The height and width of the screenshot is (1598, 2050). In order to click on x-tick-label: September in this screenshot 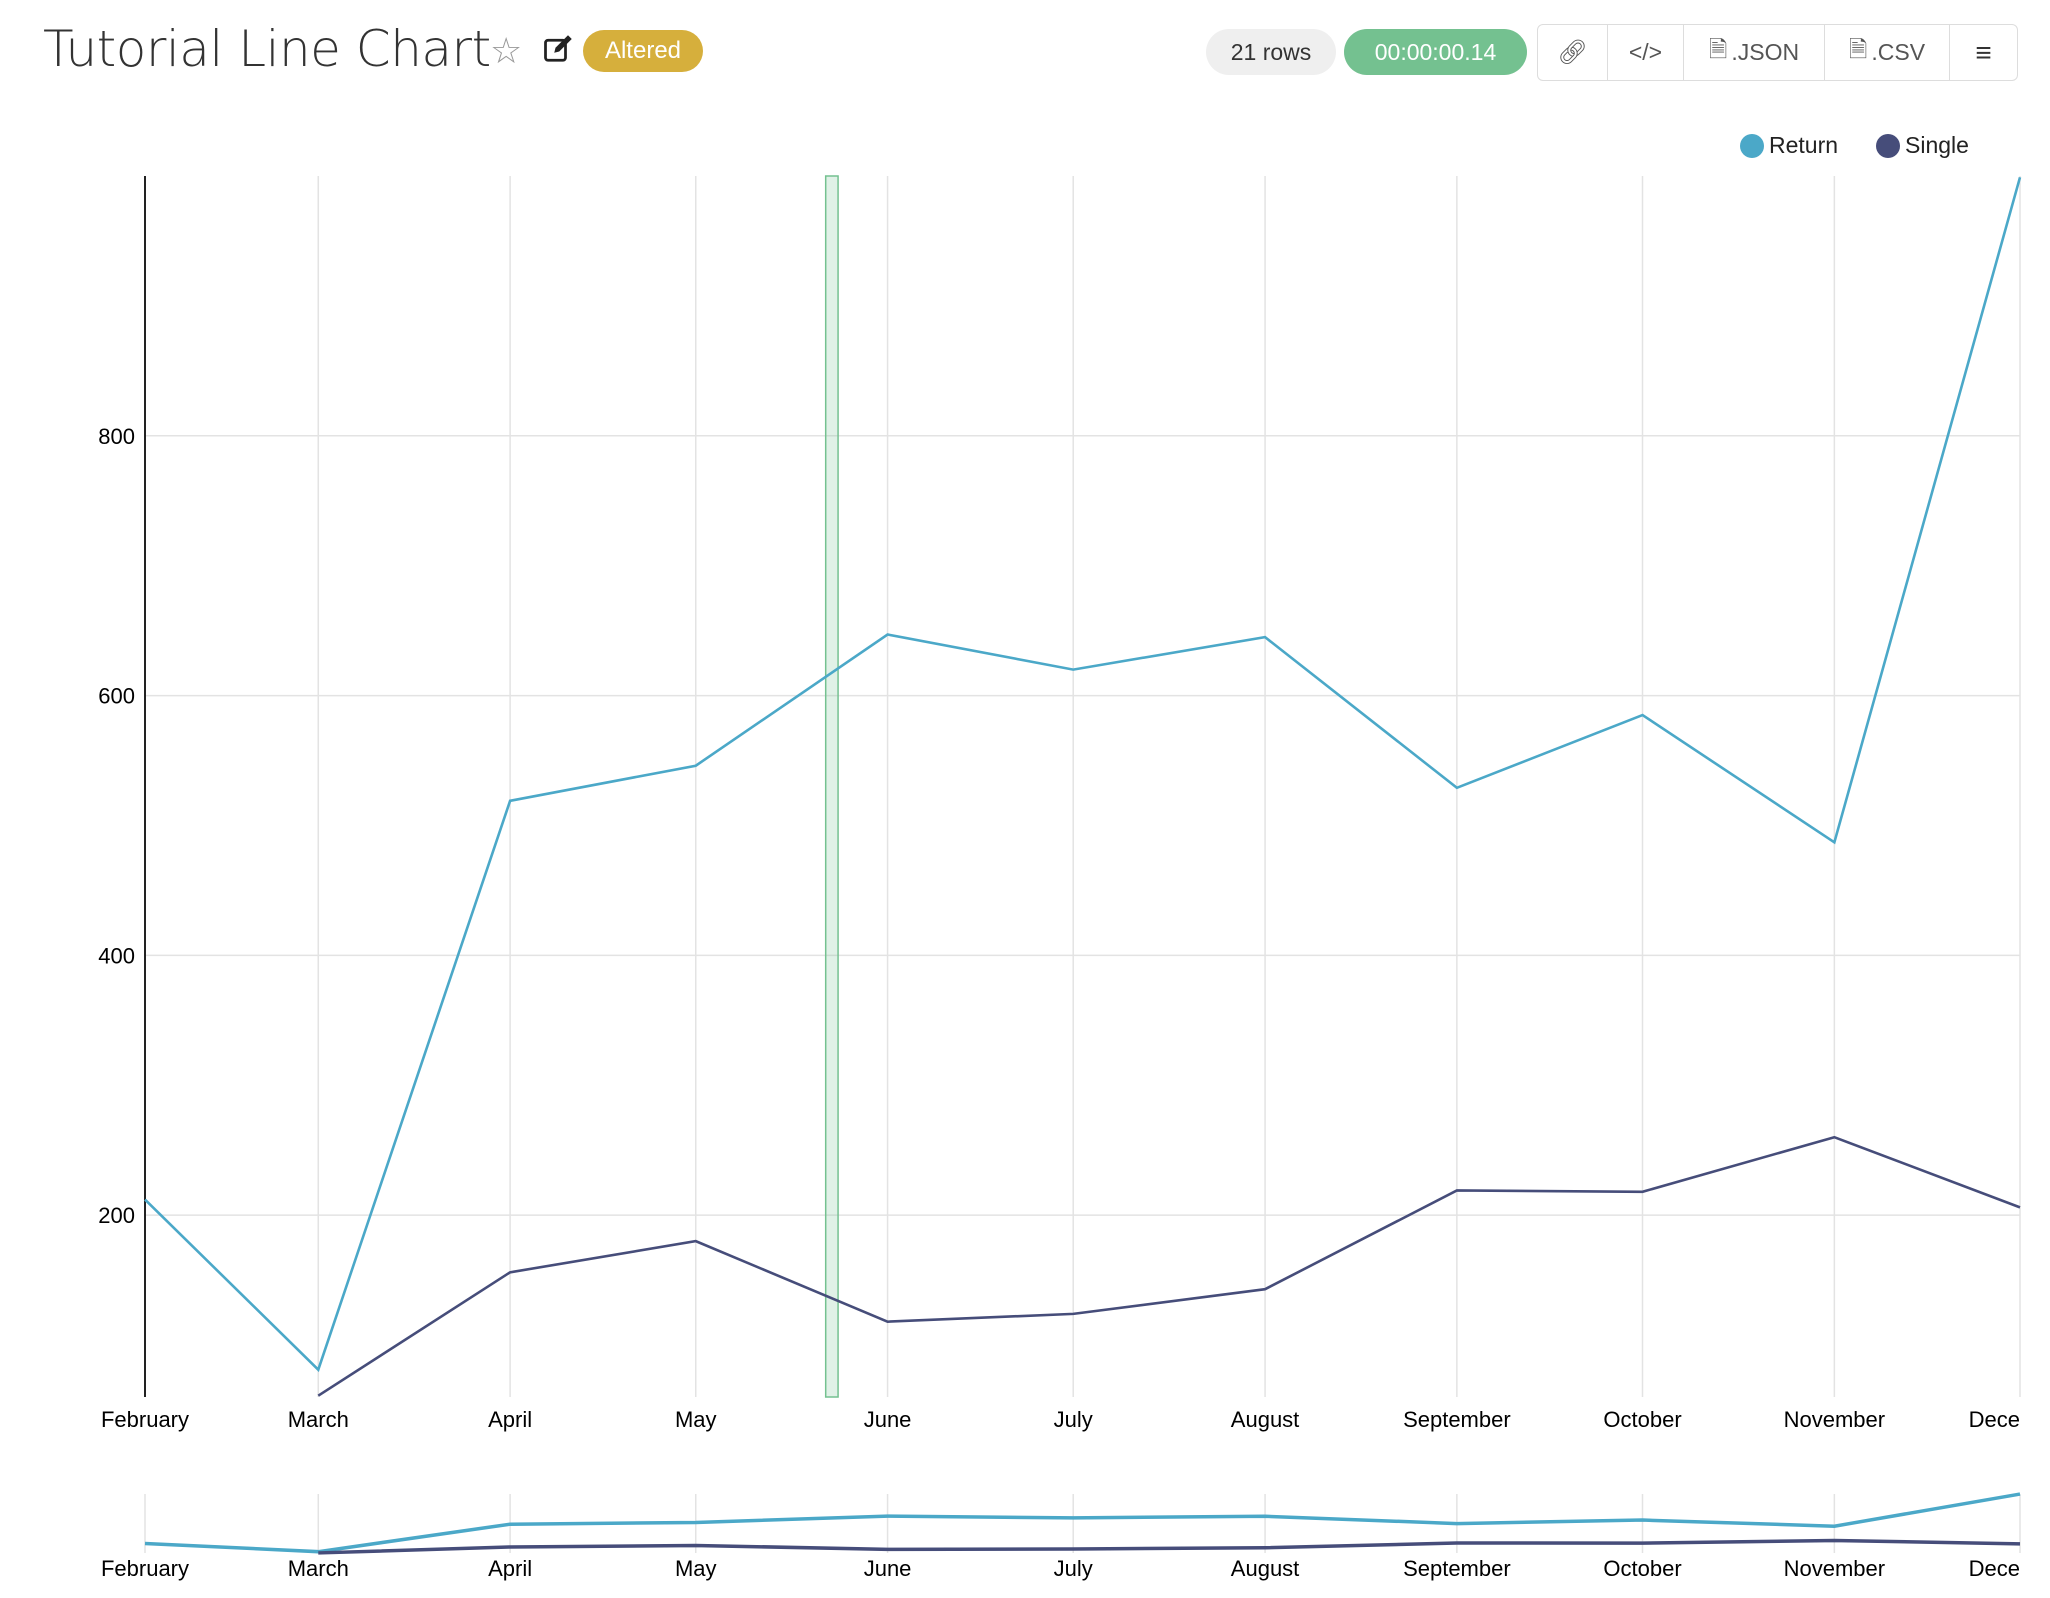, I will do `click(1457, 1419)`.